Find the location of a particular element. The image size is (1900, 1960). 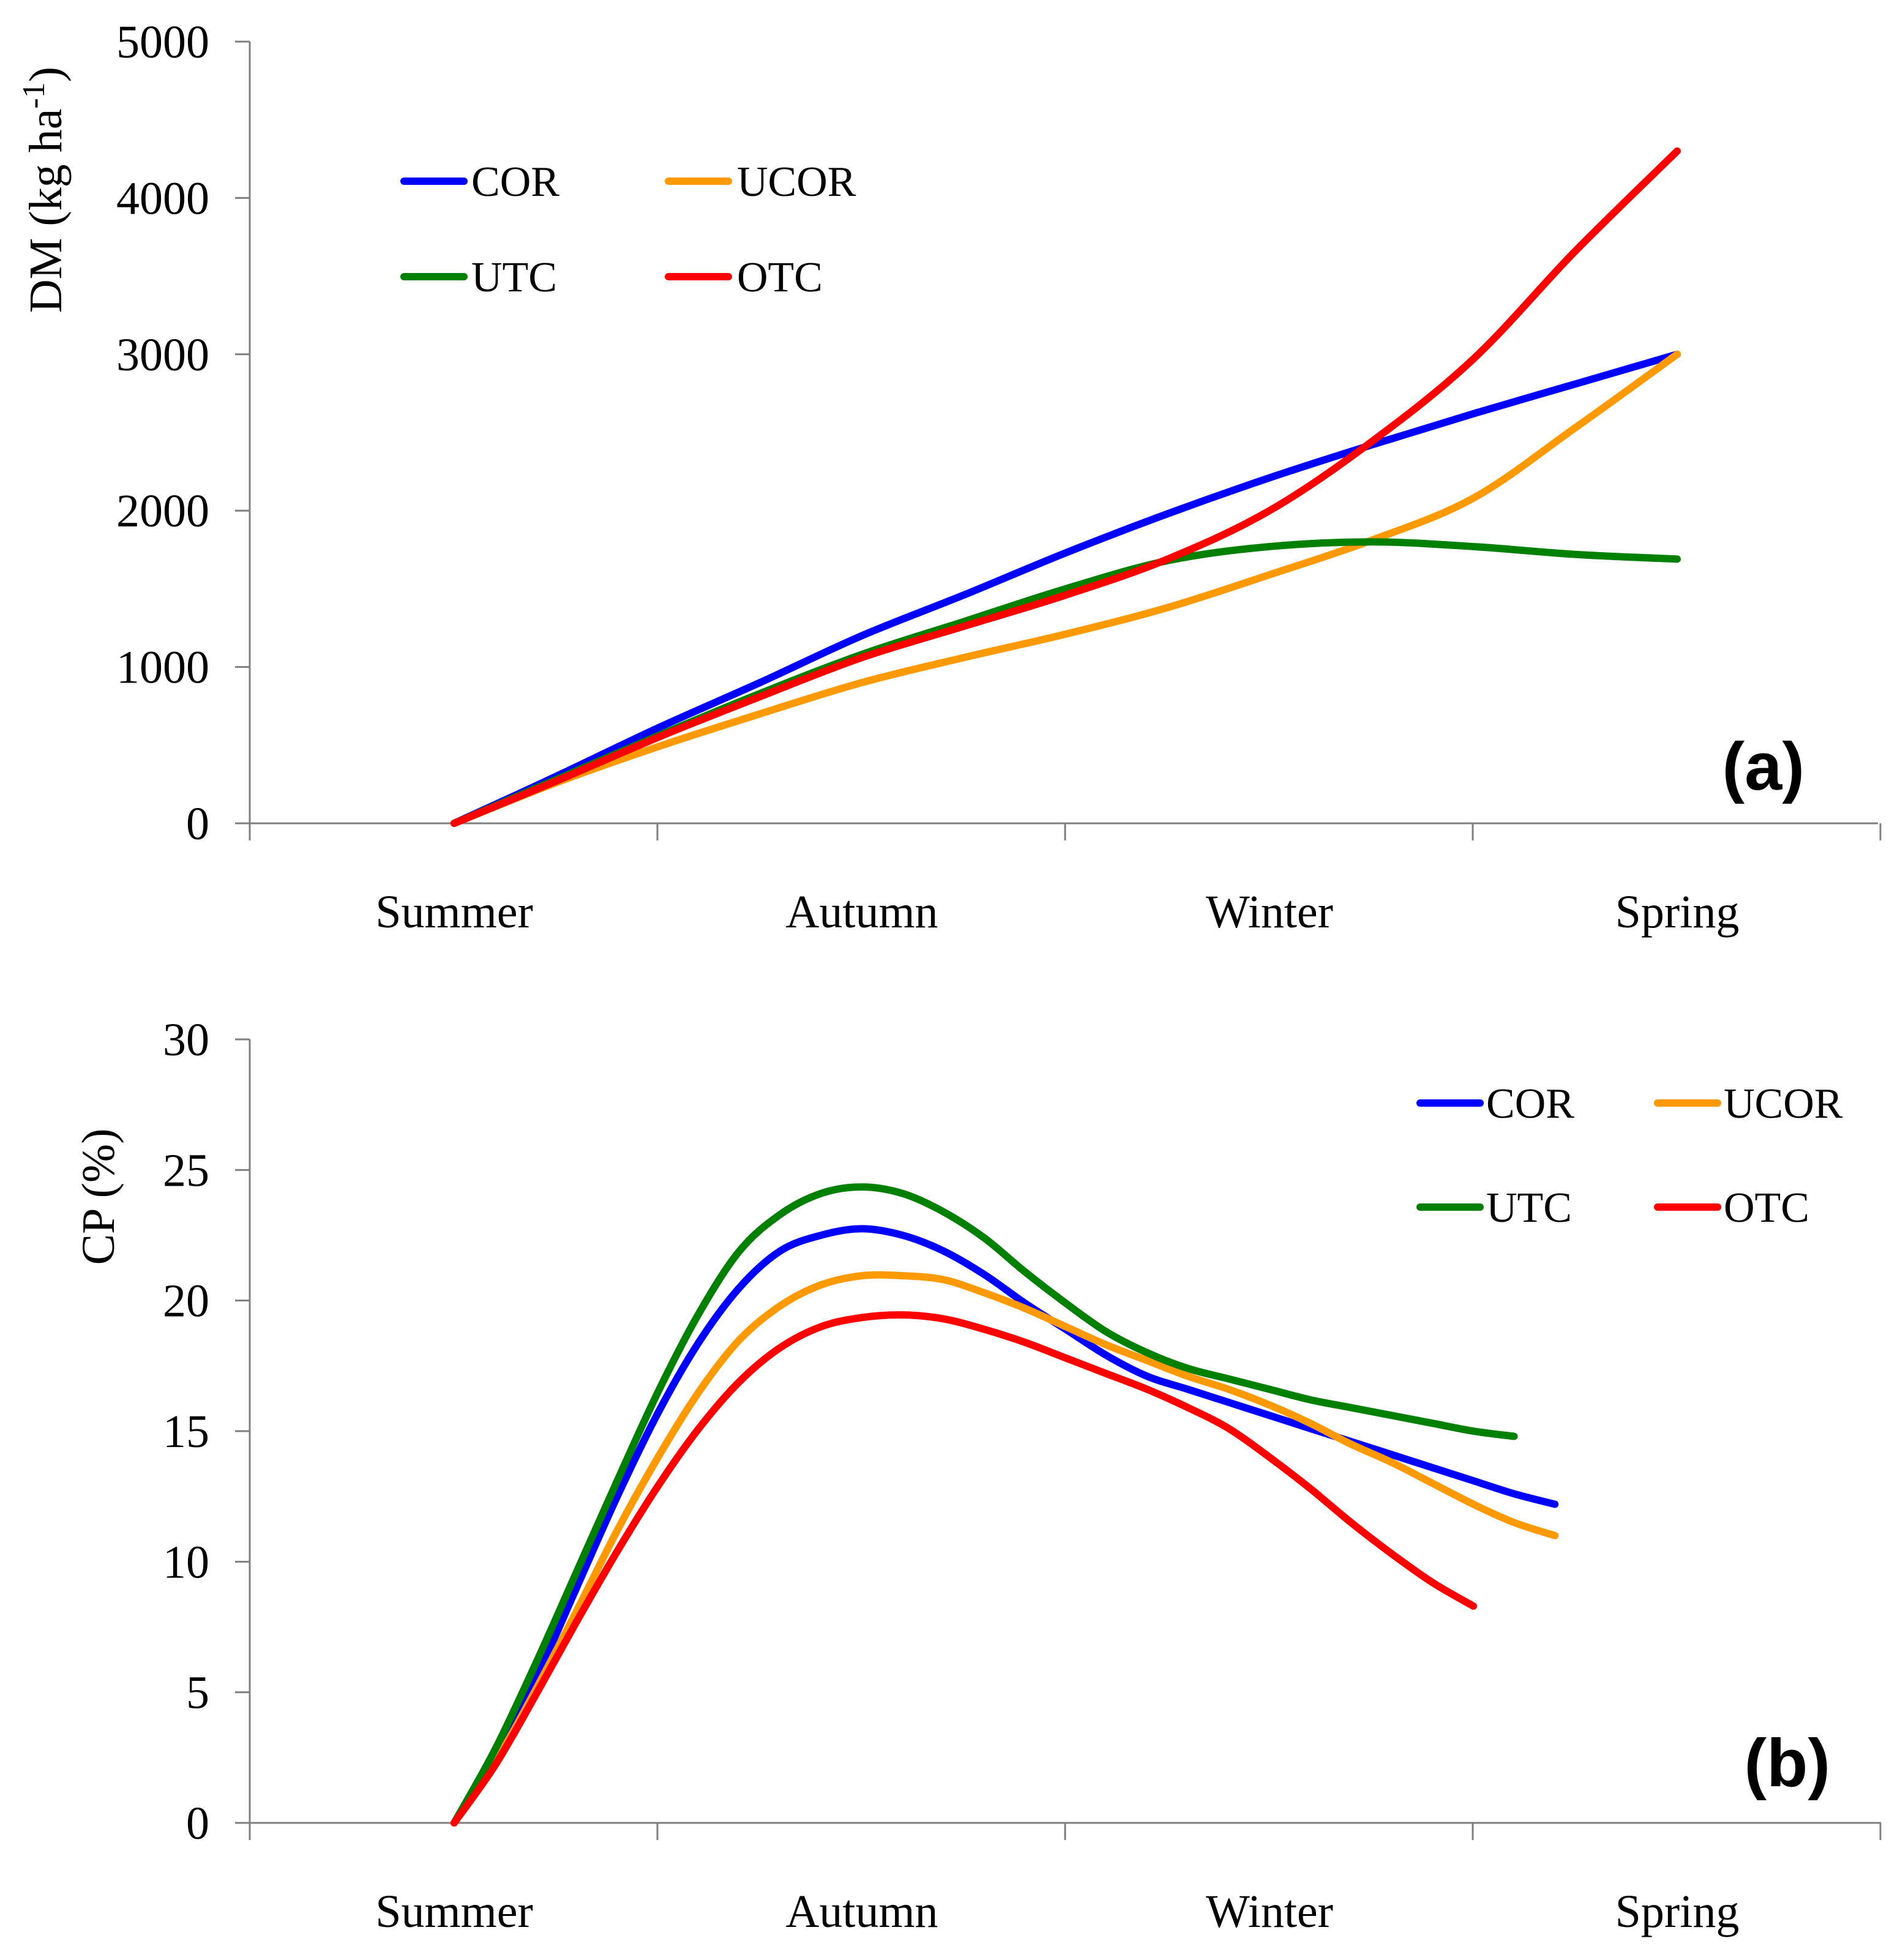

panel-a-y-ticks: 0 1000 2000 3000 4000 5000 is located at coordinates (183, 433).